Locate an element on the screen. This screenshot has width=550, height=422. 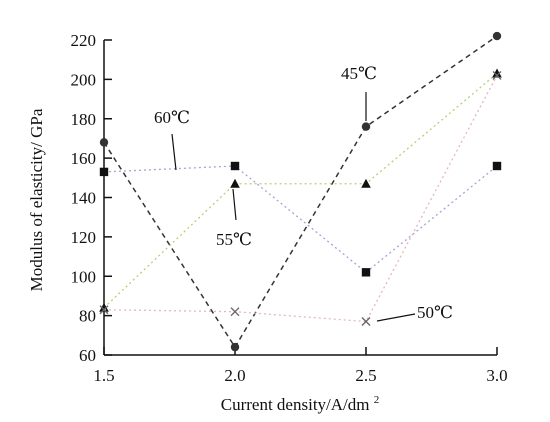
y-tick-label: 200 is located at coordinates (84, 79).